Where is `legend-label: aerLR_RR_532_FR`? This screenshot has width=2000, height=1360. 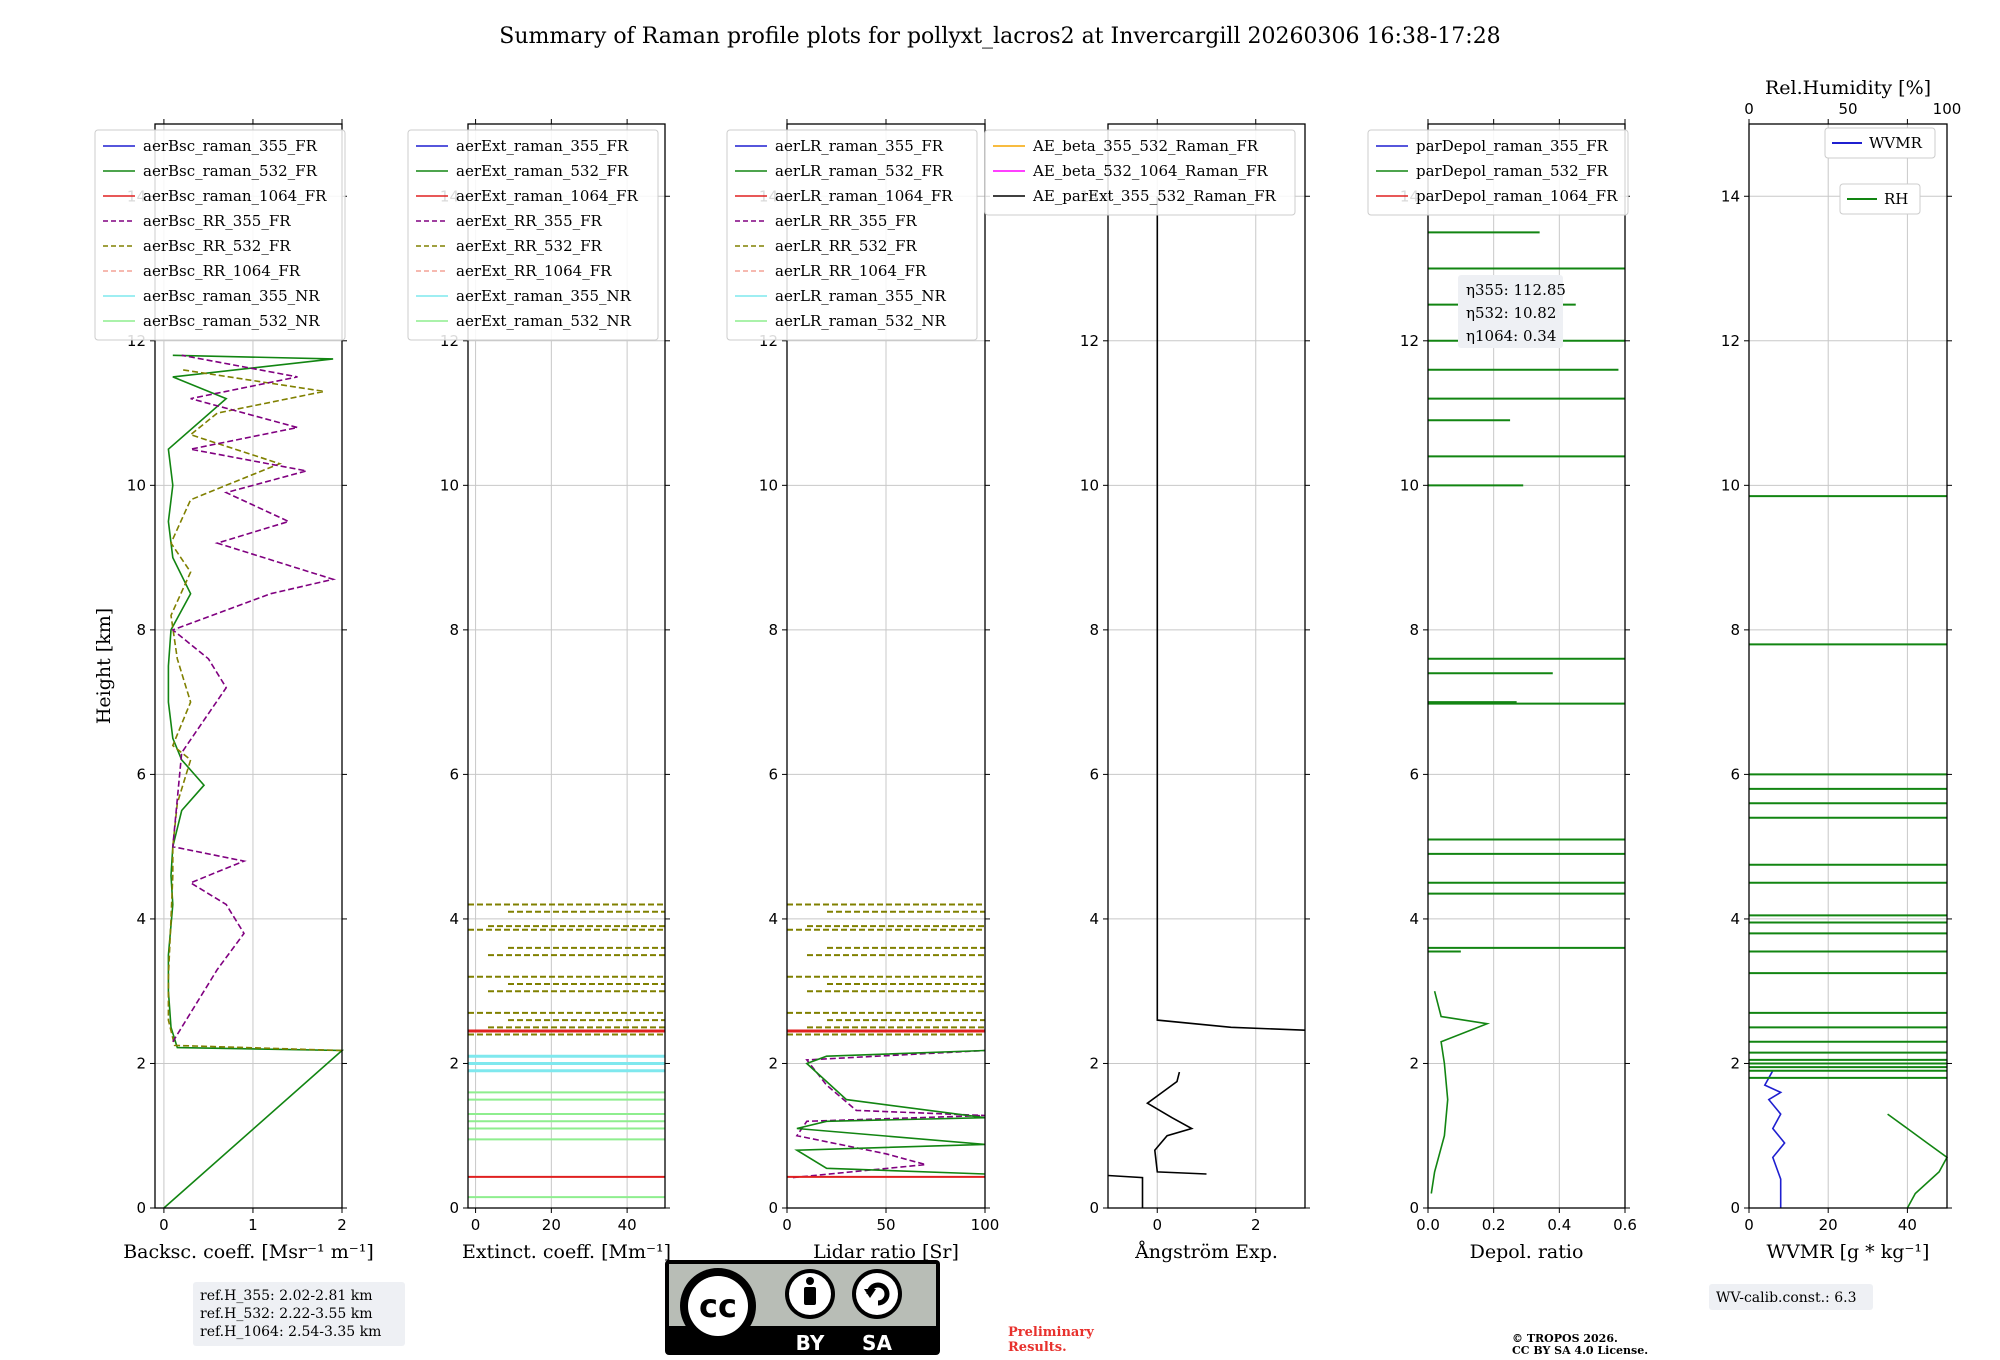
legend-label: aerLR_RR_532_FR is located at coordinates (846, 246).